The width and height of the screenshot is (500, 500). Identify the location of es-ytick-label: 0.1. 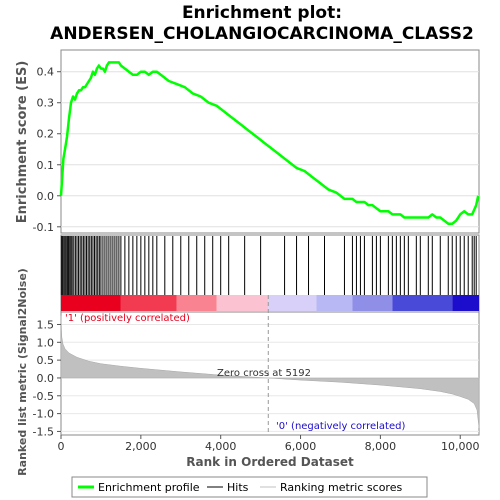
(46, 165).